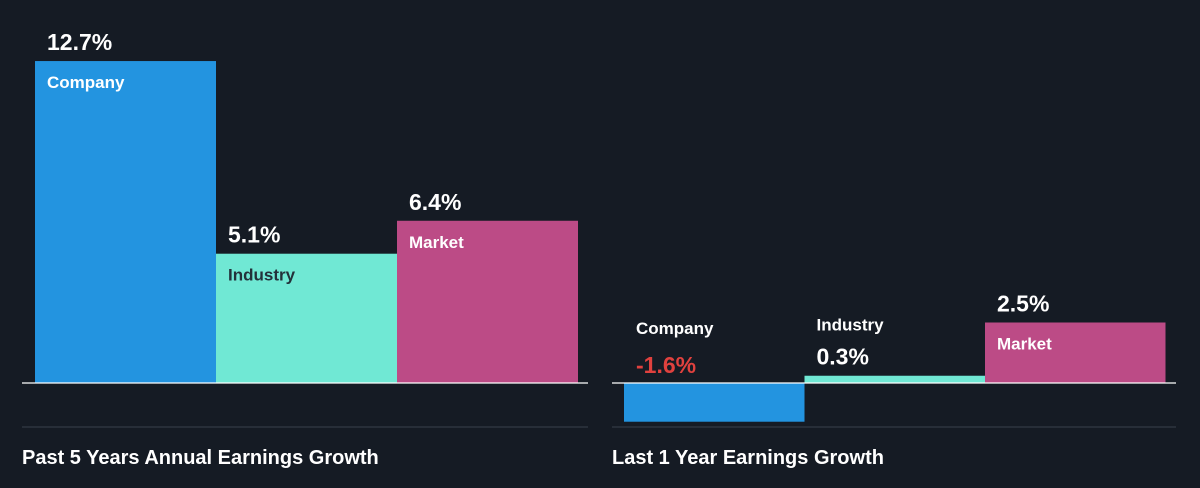 This screenshot has width=1200, height=488. What do you see at coordinates (1023, 304) in the screenshot?
I see `value-label-market: 2.5%` at bounding box center [1023, 304].